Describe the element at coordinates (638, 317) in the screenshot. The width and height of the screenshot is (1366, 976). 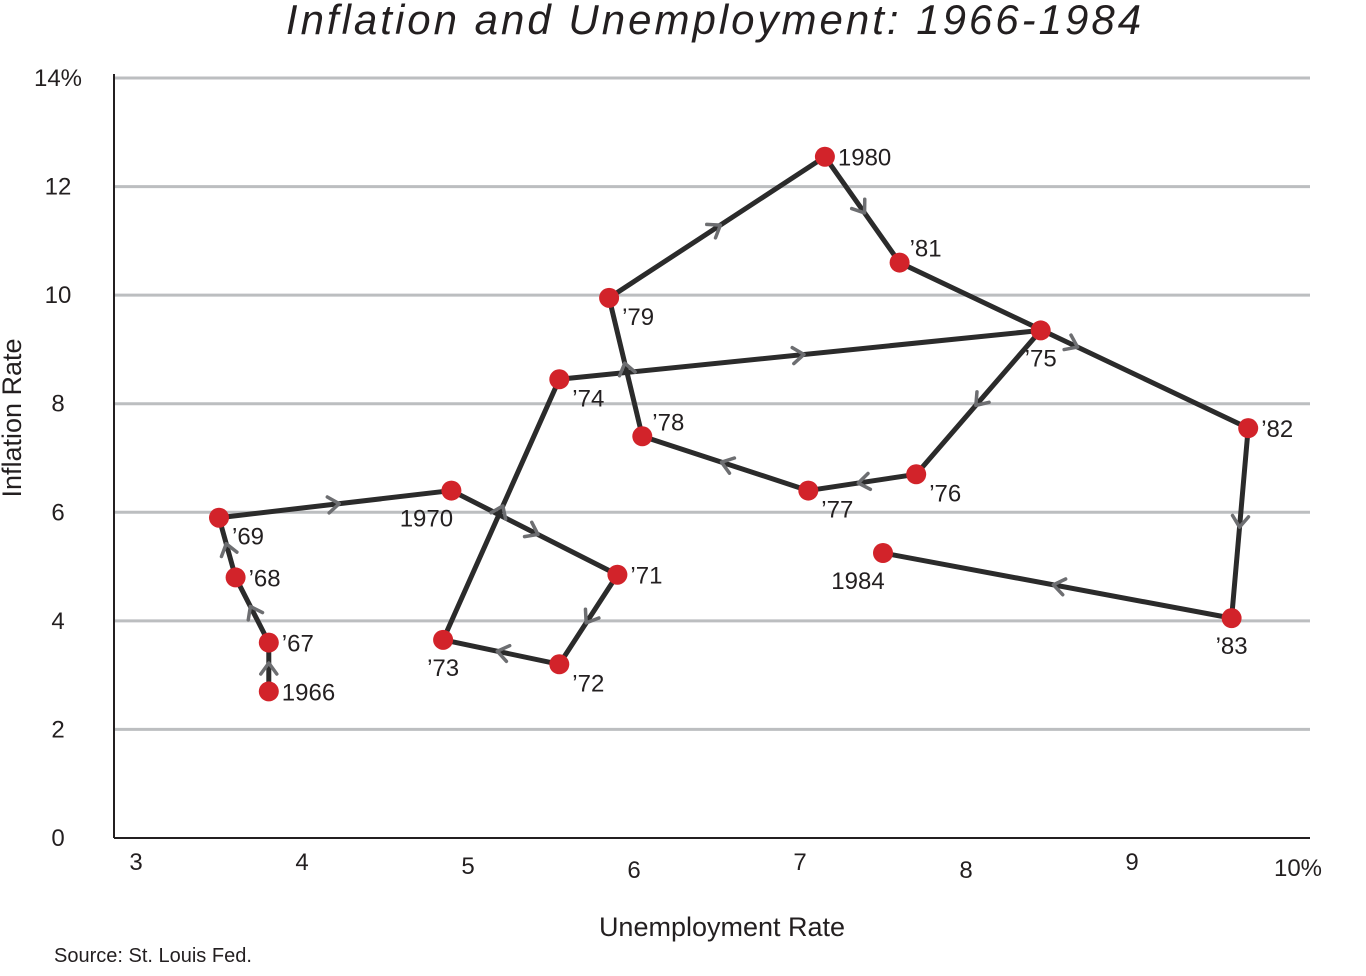
I see `point-label: ’79` at that location.